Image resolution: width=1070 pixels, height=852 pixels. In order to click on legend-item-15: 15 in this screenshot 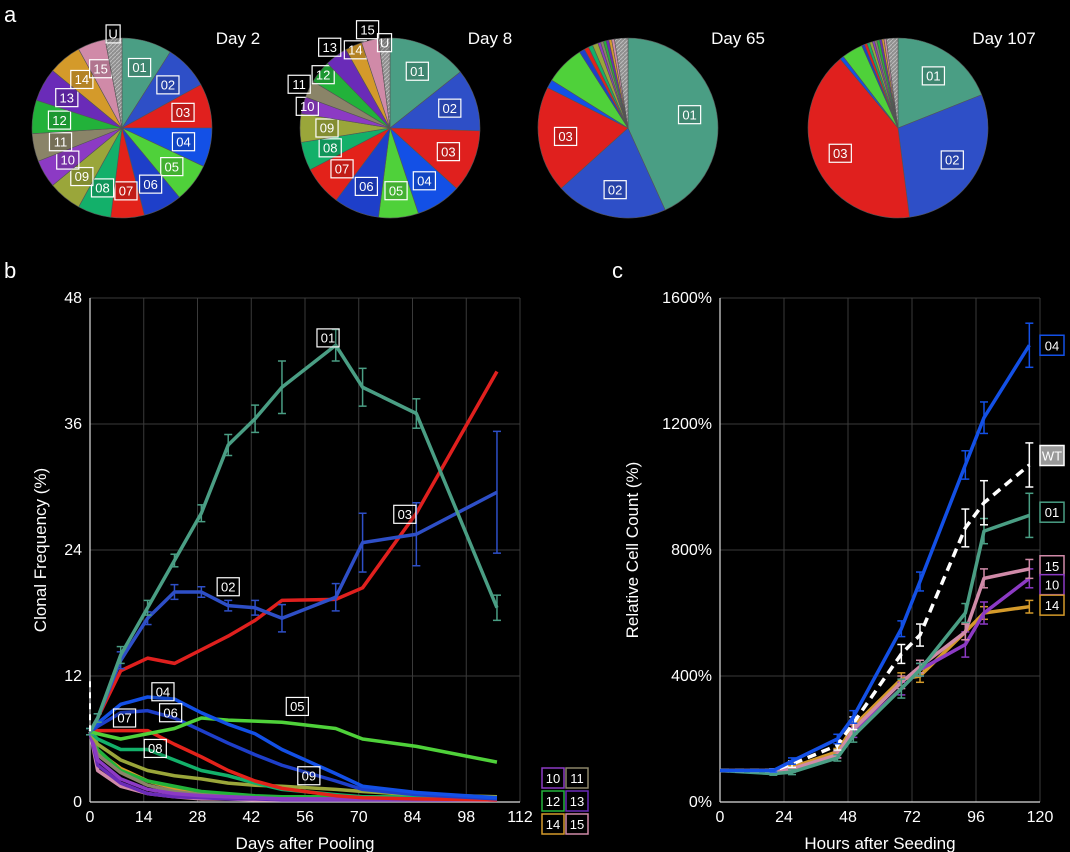, I will do `click(577, 824)`.